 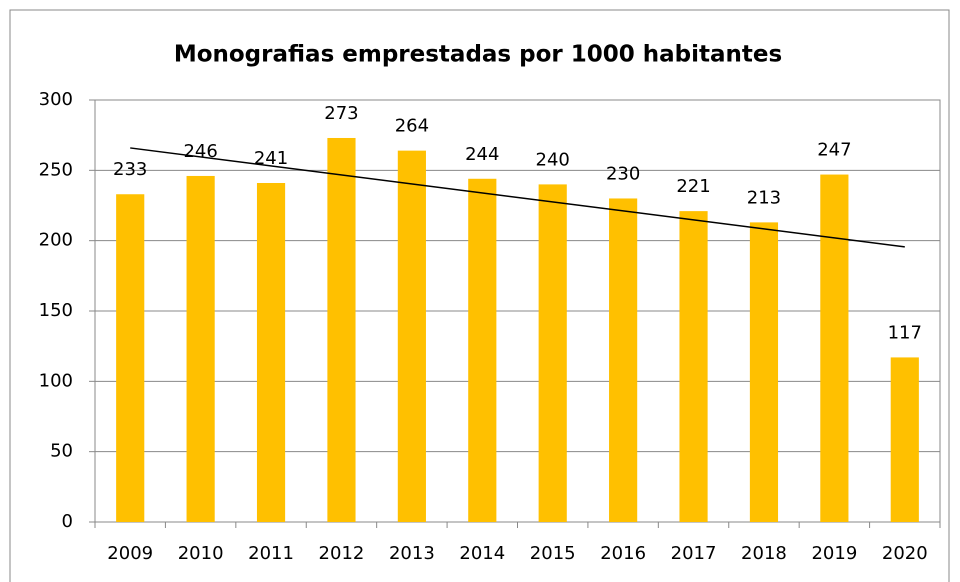 What do you see at coordinates (130, 169) in the screenshot?
I see `data-label: 233` at bounding box center [130, 169].